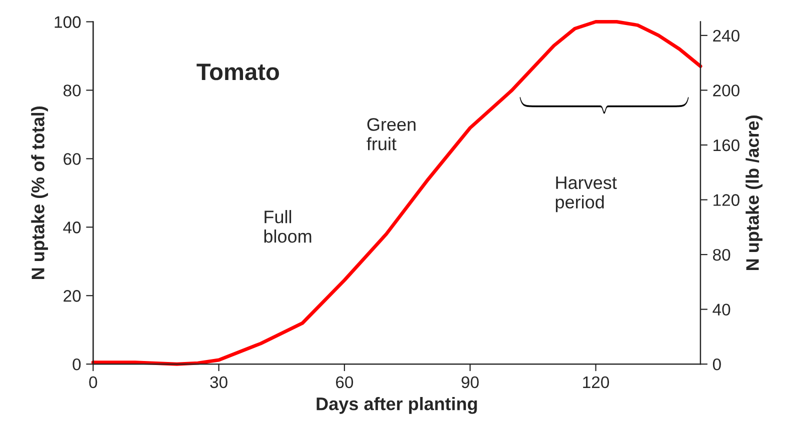  What do you see at coordinates (727, 145) in the screenshot?
I see `y2-tick-label: 160` at bounding box center [727, 145].